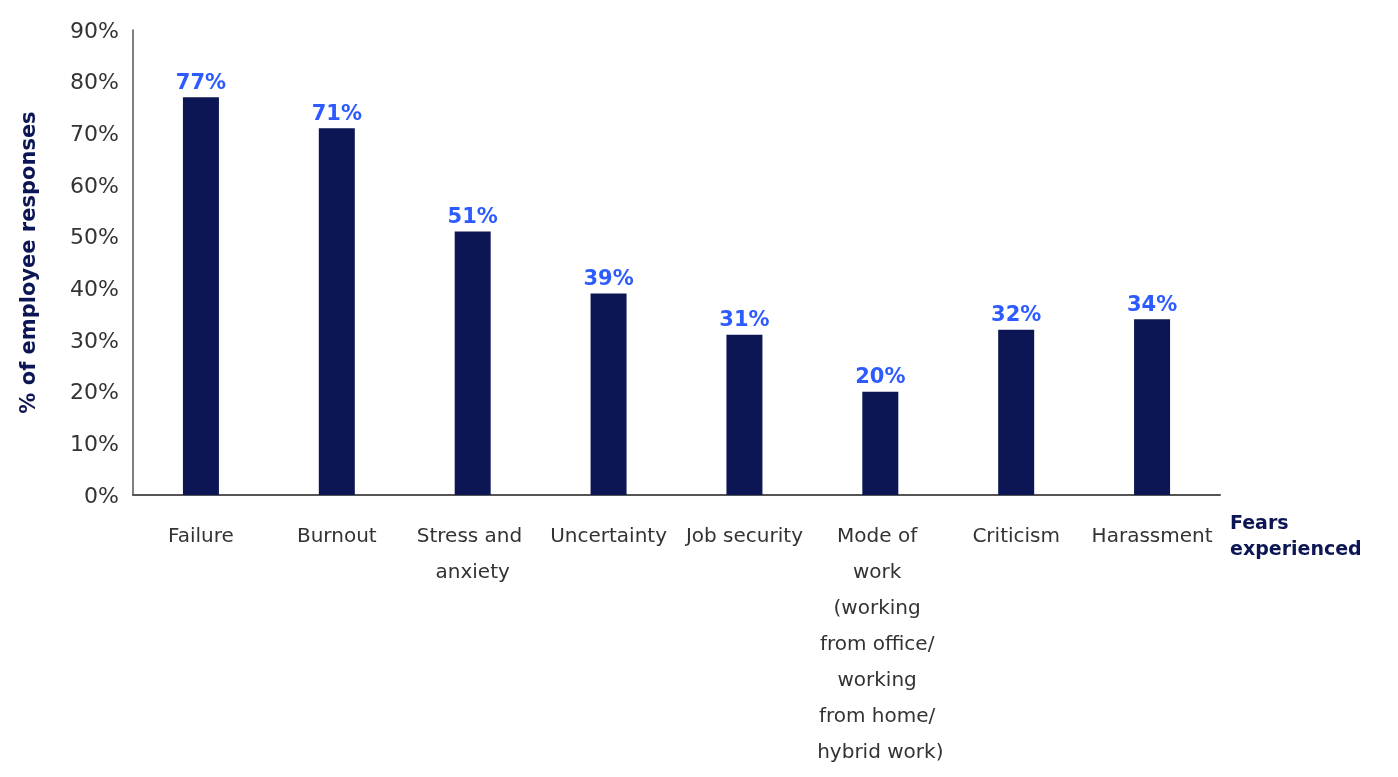 This screenshot has width=1398, height=777. What do you see at coordinates (101, 495) in the screenshot?
I see `y-tick-label: 0%` at bounding box center [101, 495].